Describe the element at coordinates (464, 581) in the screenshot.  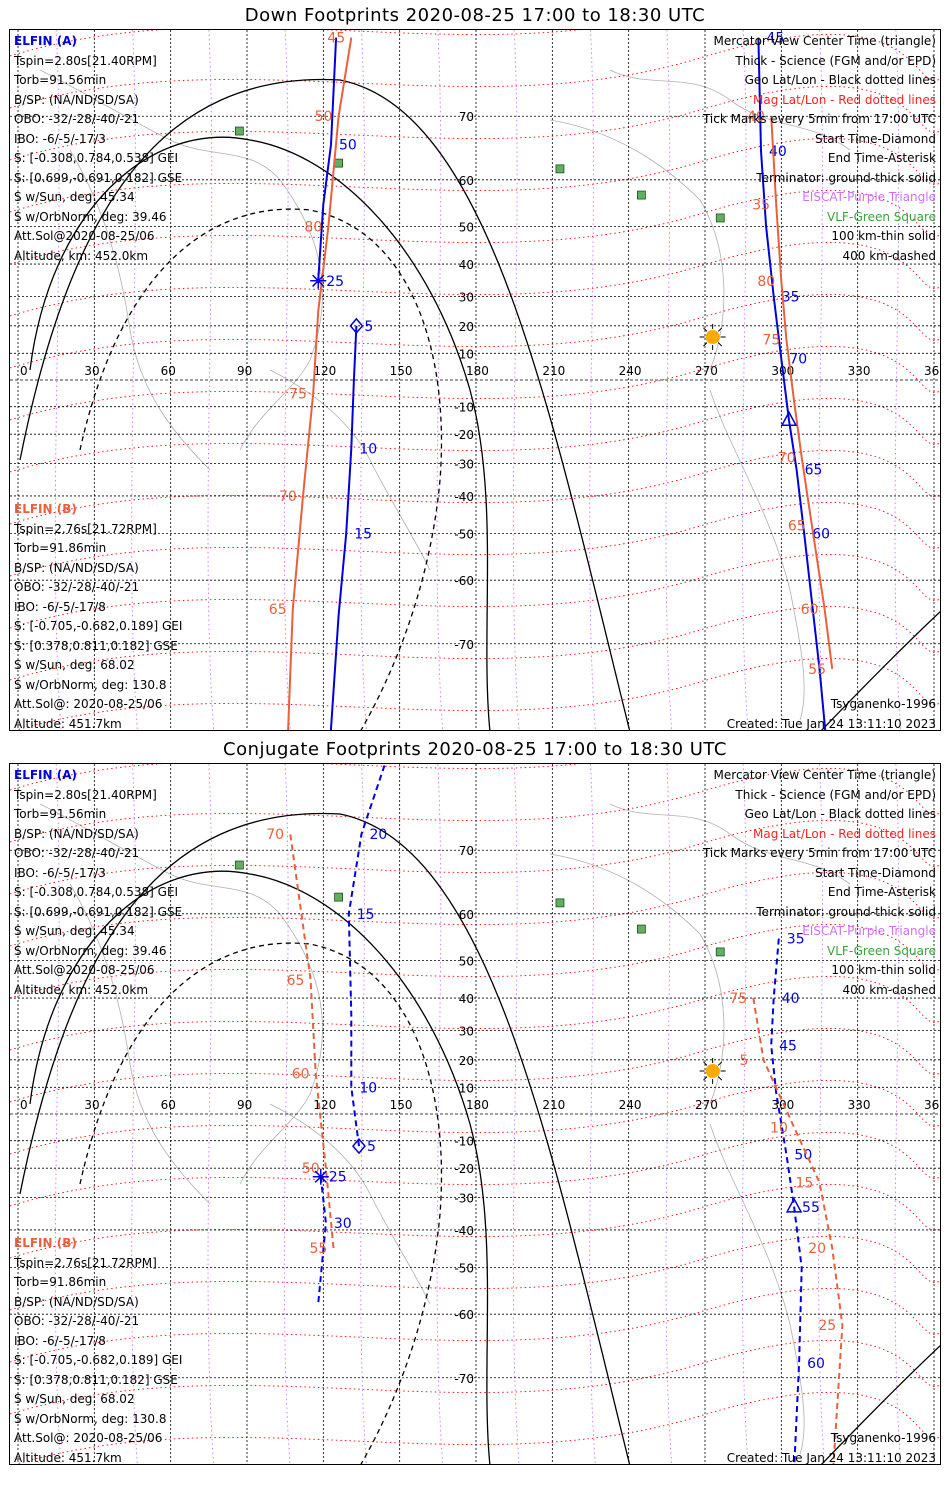
I see `lat-tick-label: -60` at that location.